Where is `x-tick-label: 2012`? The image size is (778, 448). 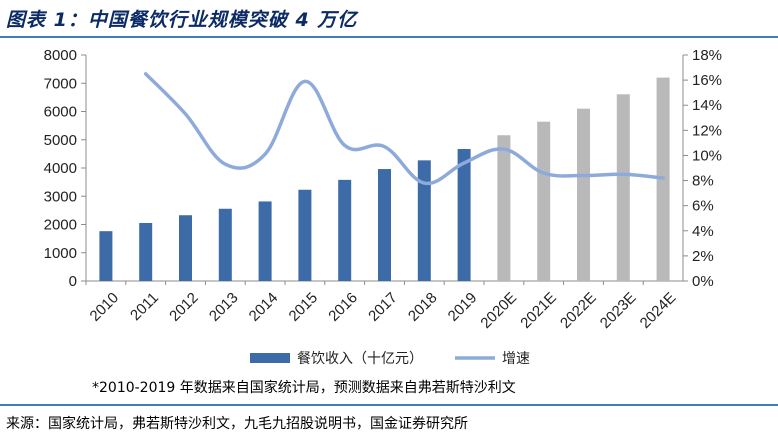 x-tick-label: 2012 is located at coordinates (184, 307).